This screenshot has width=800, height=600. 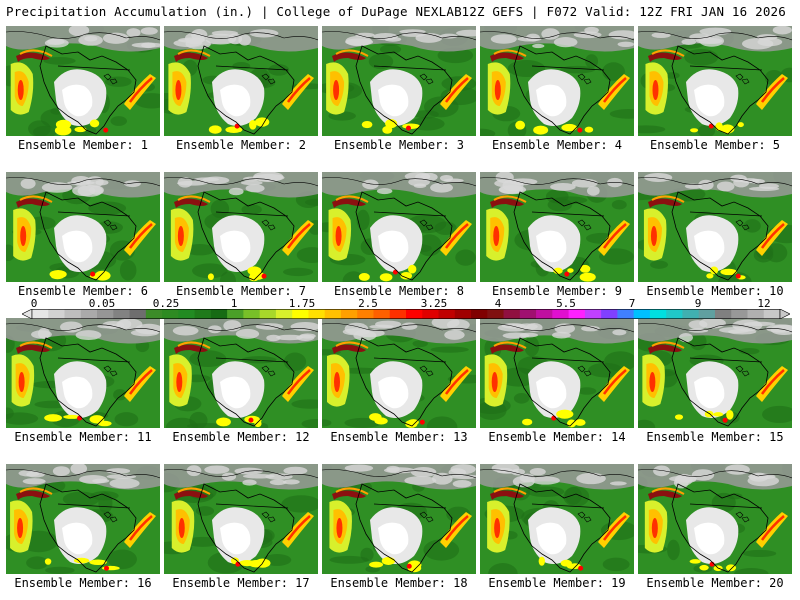 What do you see at coordinates (368, 303) in the screenshot?
I see `colorbar-tick-label: 2.5` at bounding box center [368, 303].